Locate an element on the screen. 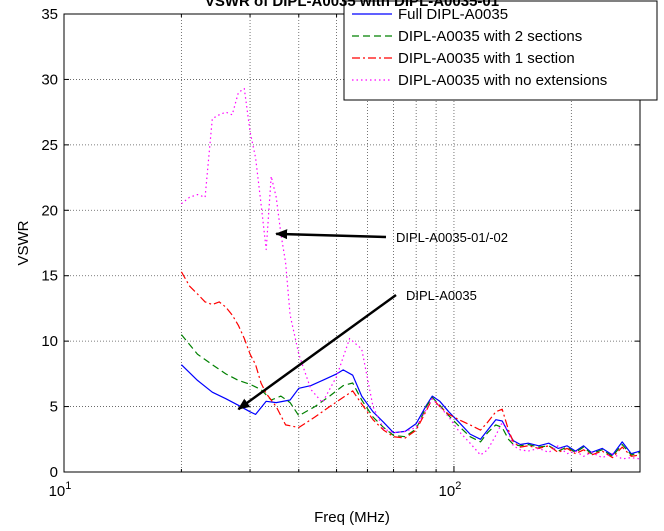  x-axis-label: Freq (MHz) is located at coordinates (352, 517).